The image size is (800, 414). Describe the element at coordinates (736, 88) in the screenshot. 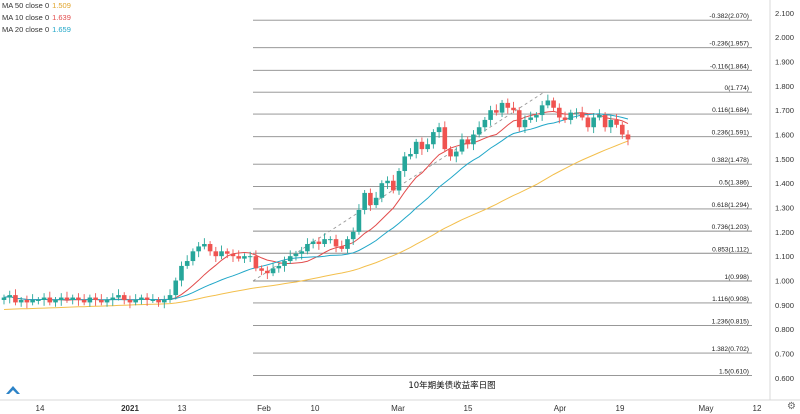

I see `fib-level-label: 0(1.774)` at that location.